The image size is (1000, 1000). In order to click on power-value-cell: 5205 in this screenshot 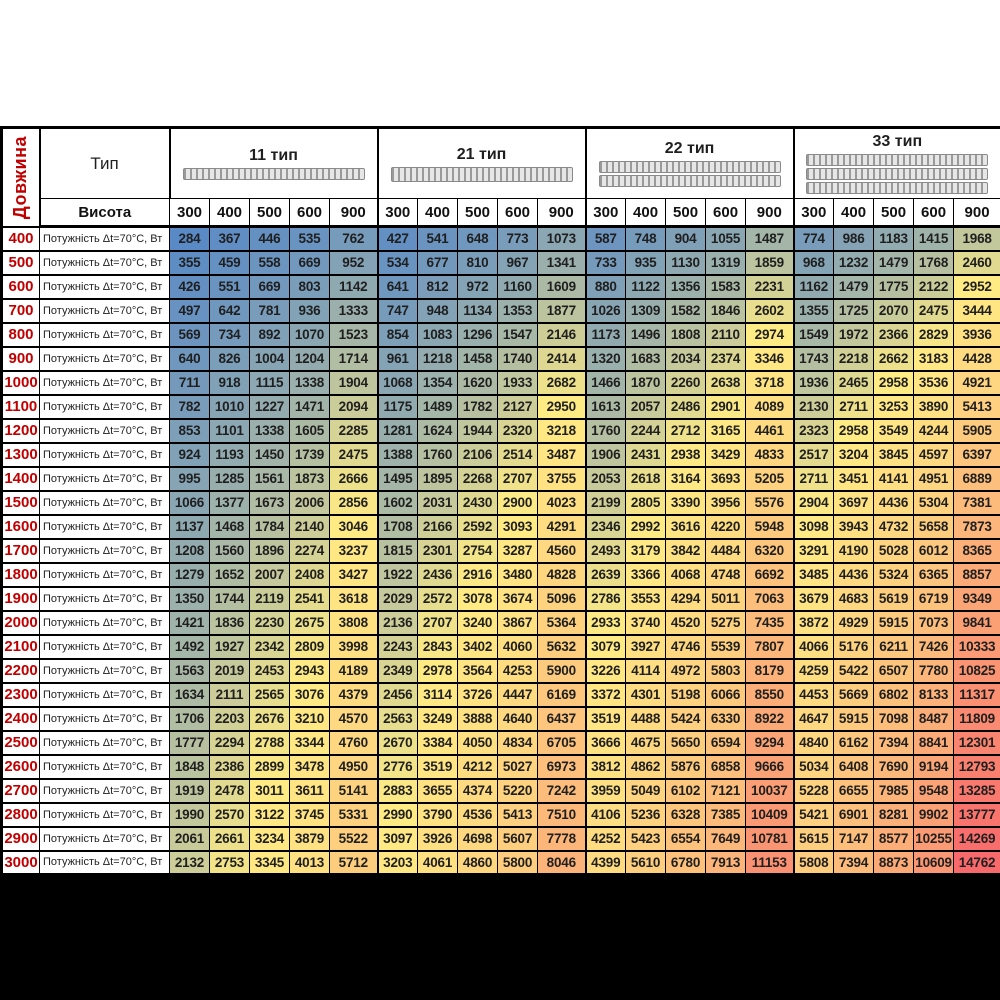, I will do `click(770, 478)`.